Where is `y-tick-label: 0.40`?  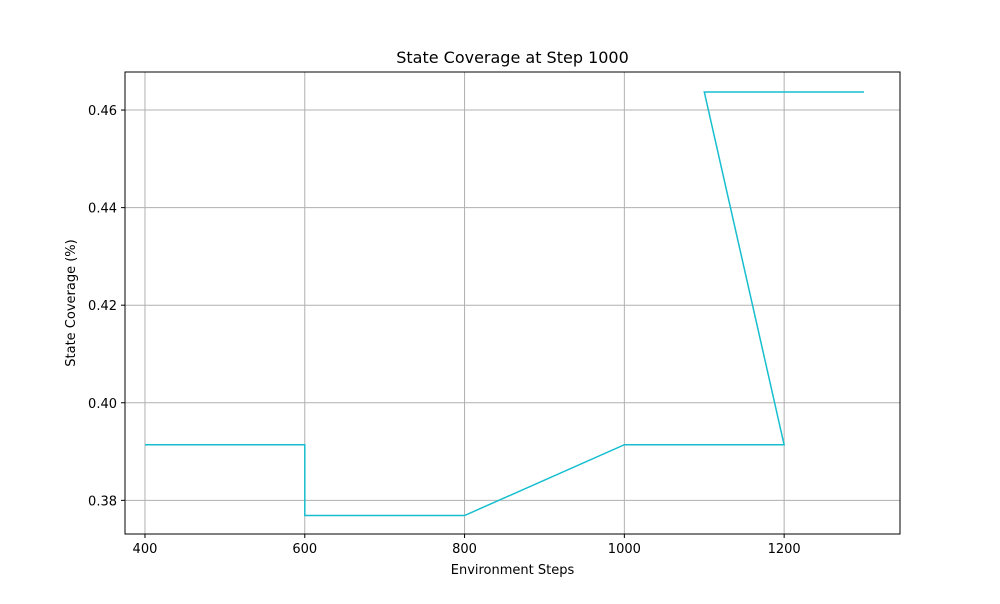 y-tick-label: 0.40 is located at coordinates (102, 404).